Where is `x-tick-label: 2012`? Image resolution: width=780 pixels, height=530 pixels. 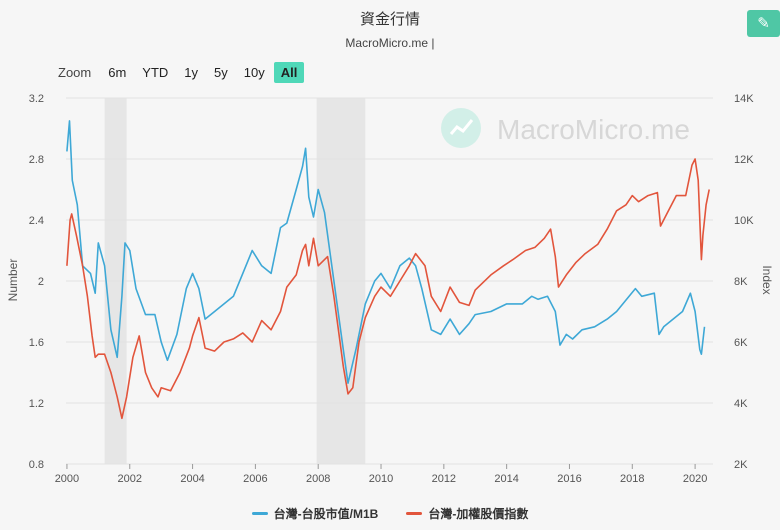 x-tick-label: 2012 is located at coordinates (444, 479).